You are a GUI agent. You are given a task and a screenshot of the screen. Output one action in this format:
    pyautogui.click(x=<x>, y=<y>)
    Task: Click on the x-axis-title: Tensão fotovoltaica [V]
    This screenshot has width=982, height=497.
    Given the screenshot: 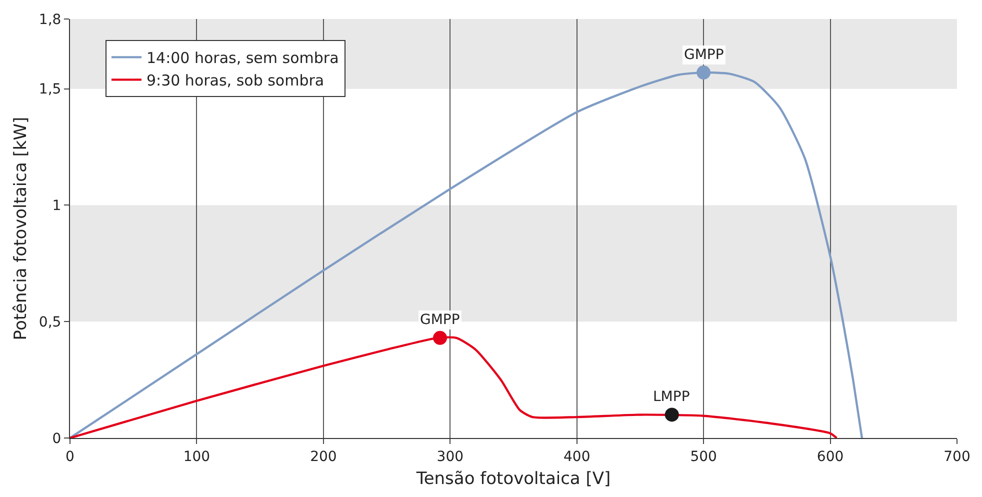 What is the action you would take?
    pyautogui.click(x=513, y=479)
    